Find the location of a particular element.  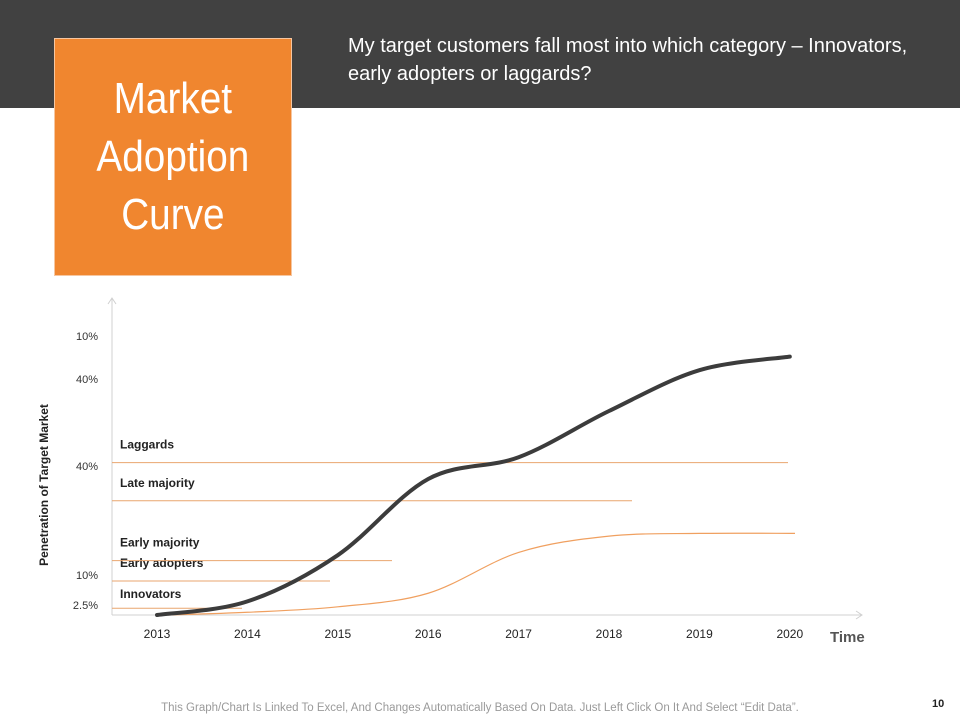

band-label-2: Early majority is located at coordinates (160, 543).